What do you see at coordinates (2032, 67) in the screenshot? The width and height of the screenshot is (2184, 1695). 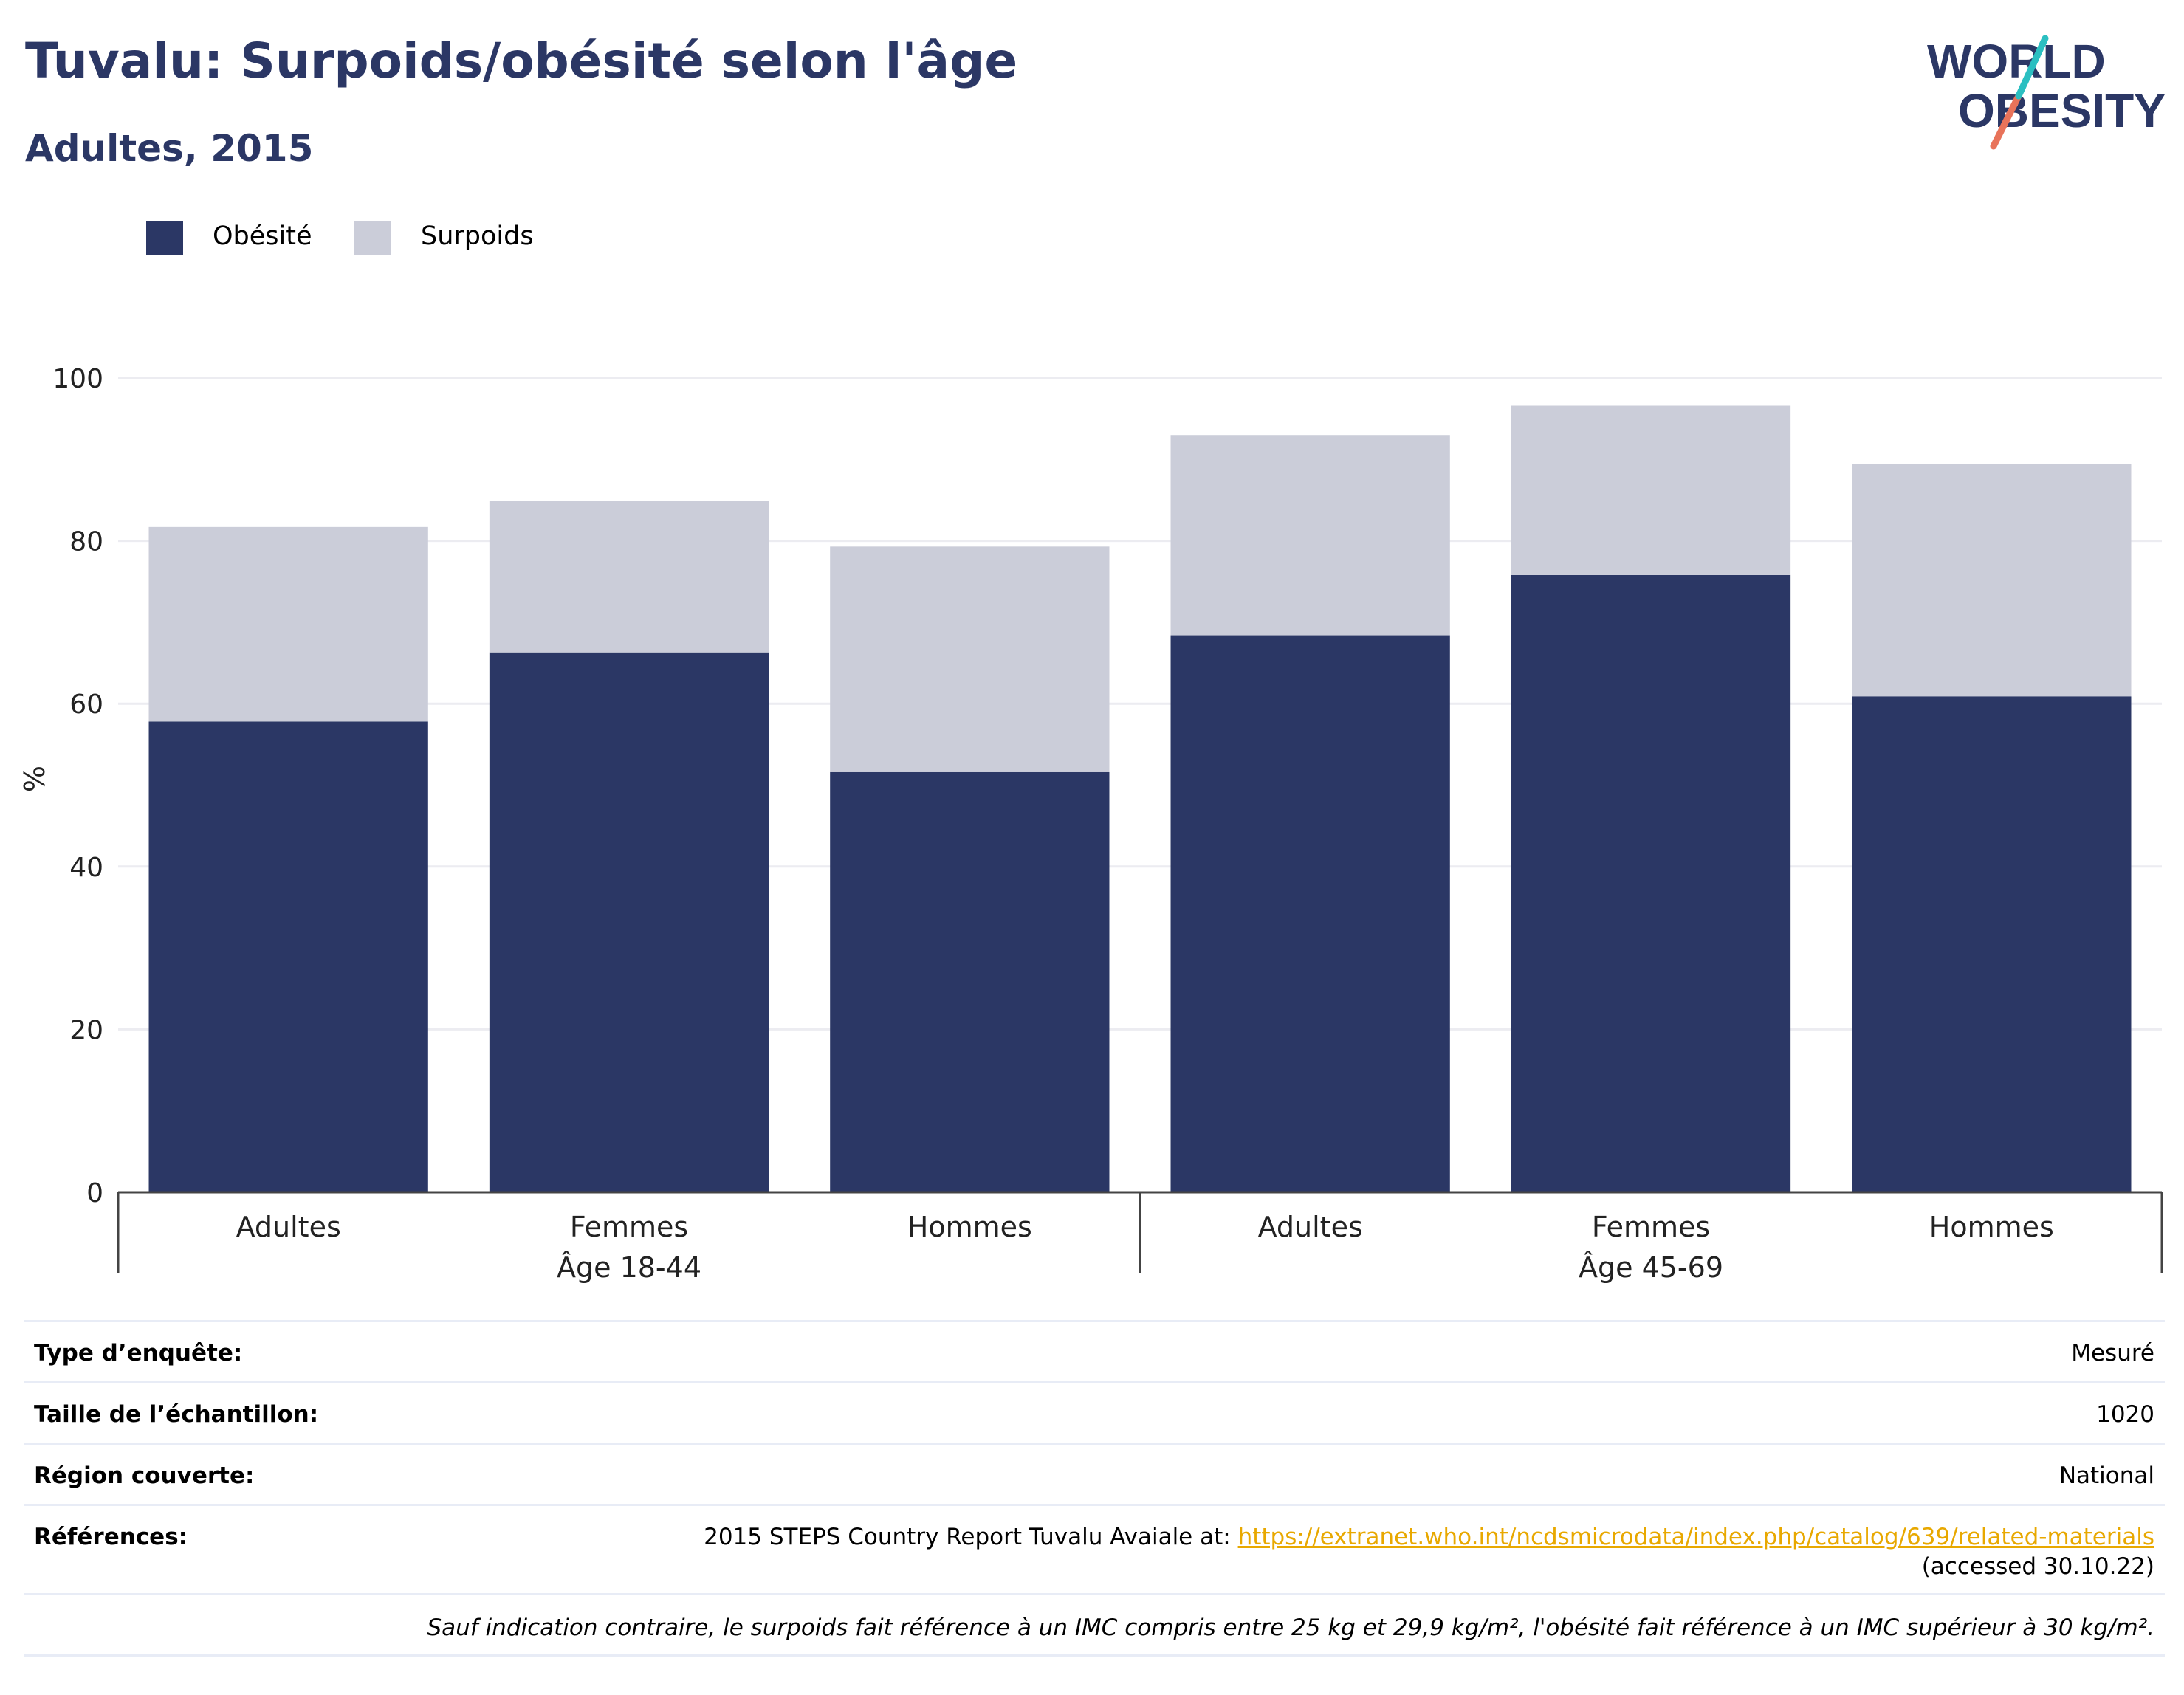 I see `logo-slash-upper` at bounding box center [2032, 67].